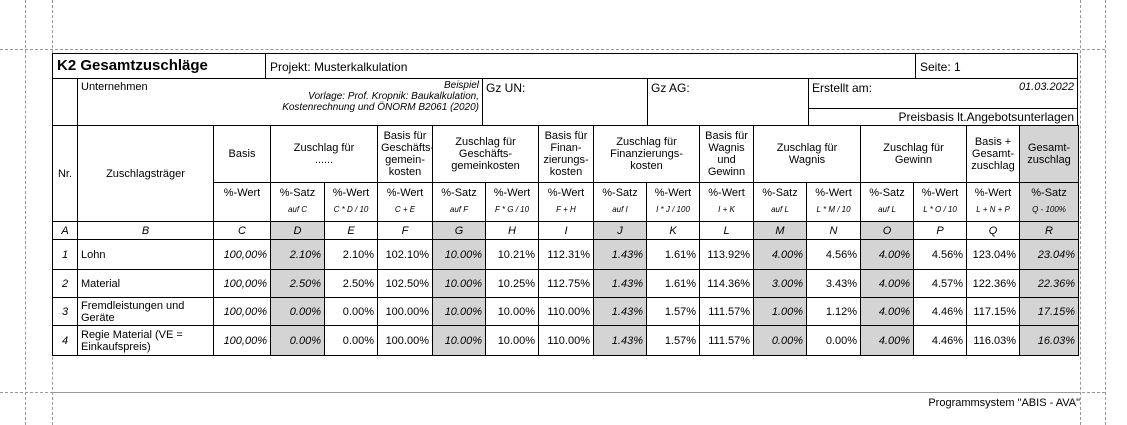  Describe the element at coordinates (405, 254) in the screenshot. I see `value: 102.10%` at that location.